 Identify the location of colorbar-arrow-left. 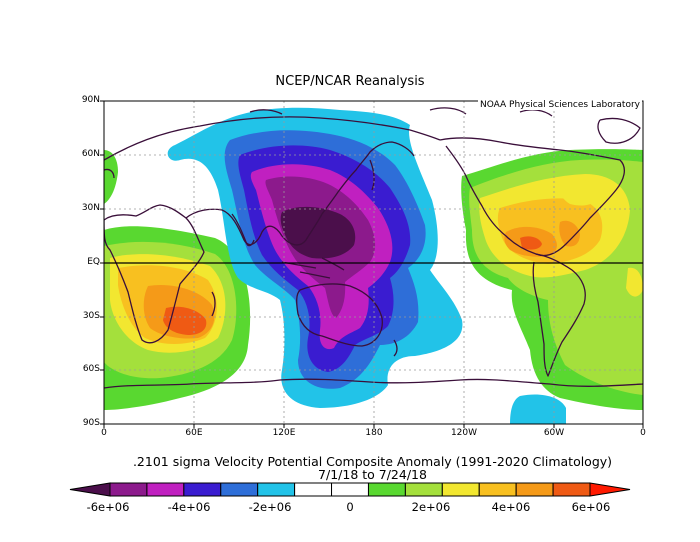
(90, 489).